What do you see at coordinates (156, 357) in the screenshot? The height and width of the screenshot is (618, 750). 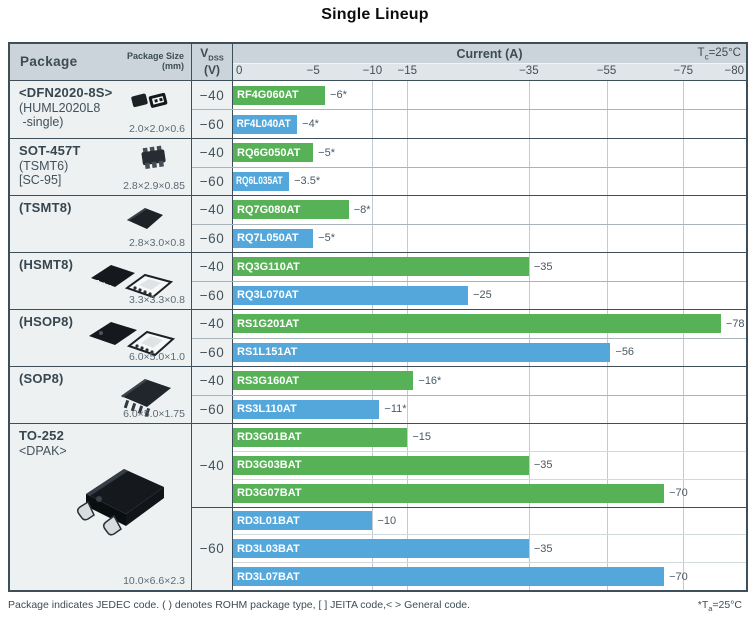 I see `package-size: 6.0×5.0×1.0` at bounding box center [156, 357].